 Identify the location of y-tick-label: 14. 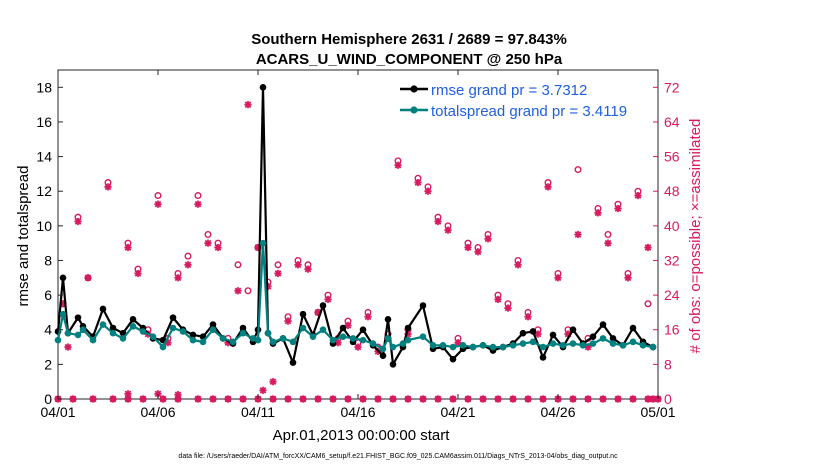
(44, 157).